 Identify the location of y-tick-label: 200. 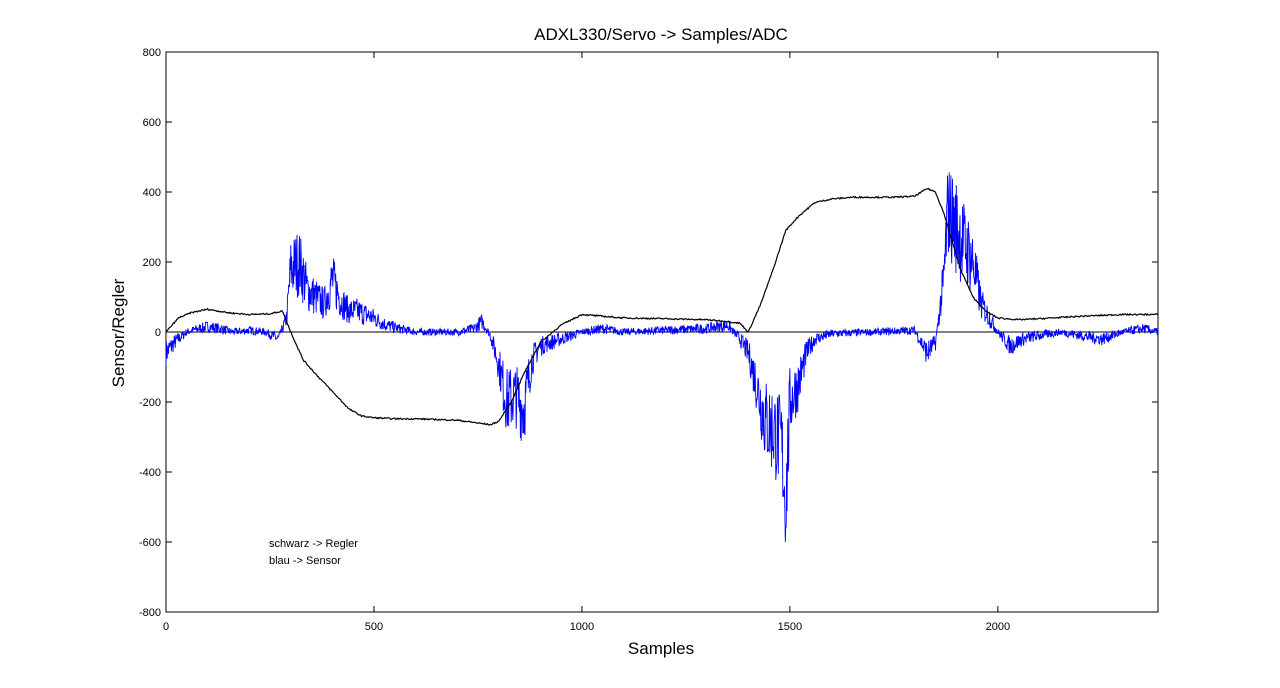
(152, 263).